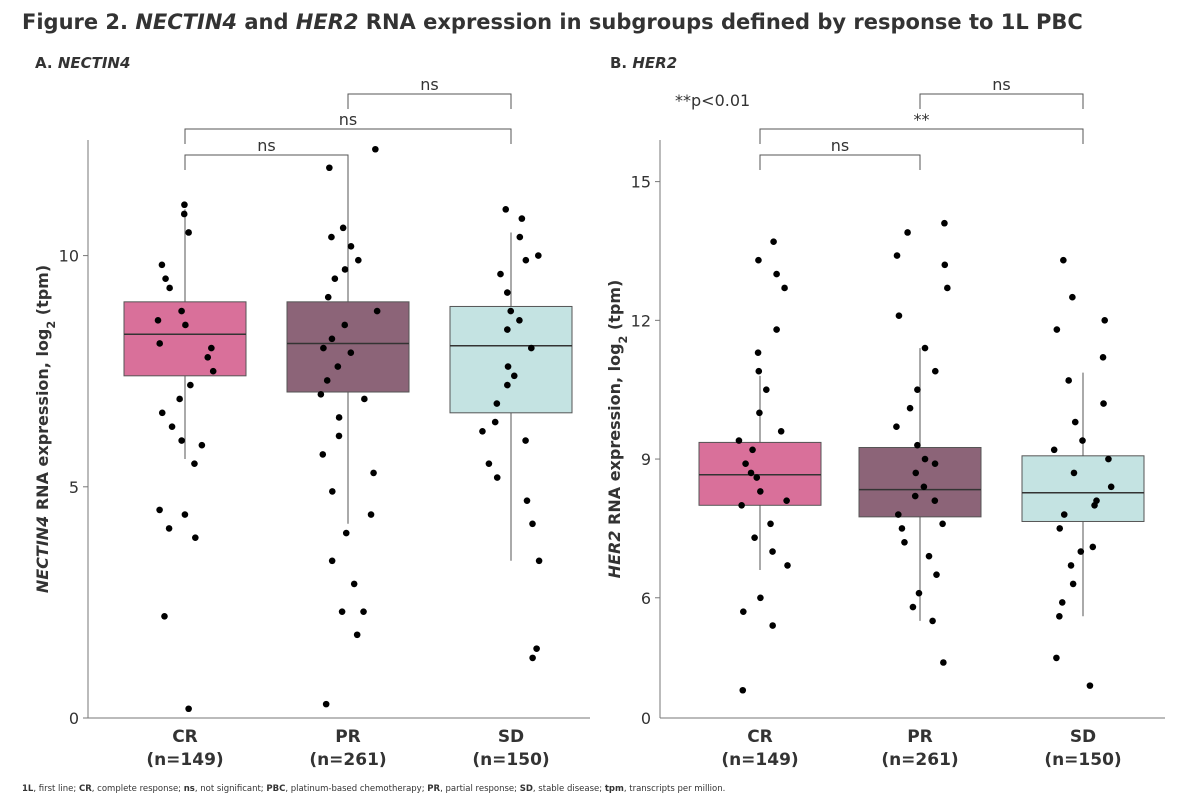 Image resolution: width=1200 pixels, height=808 pixels. Describe the element at coordinates (621, 63) in the screenshot. I see `text-part: B.` at that location.